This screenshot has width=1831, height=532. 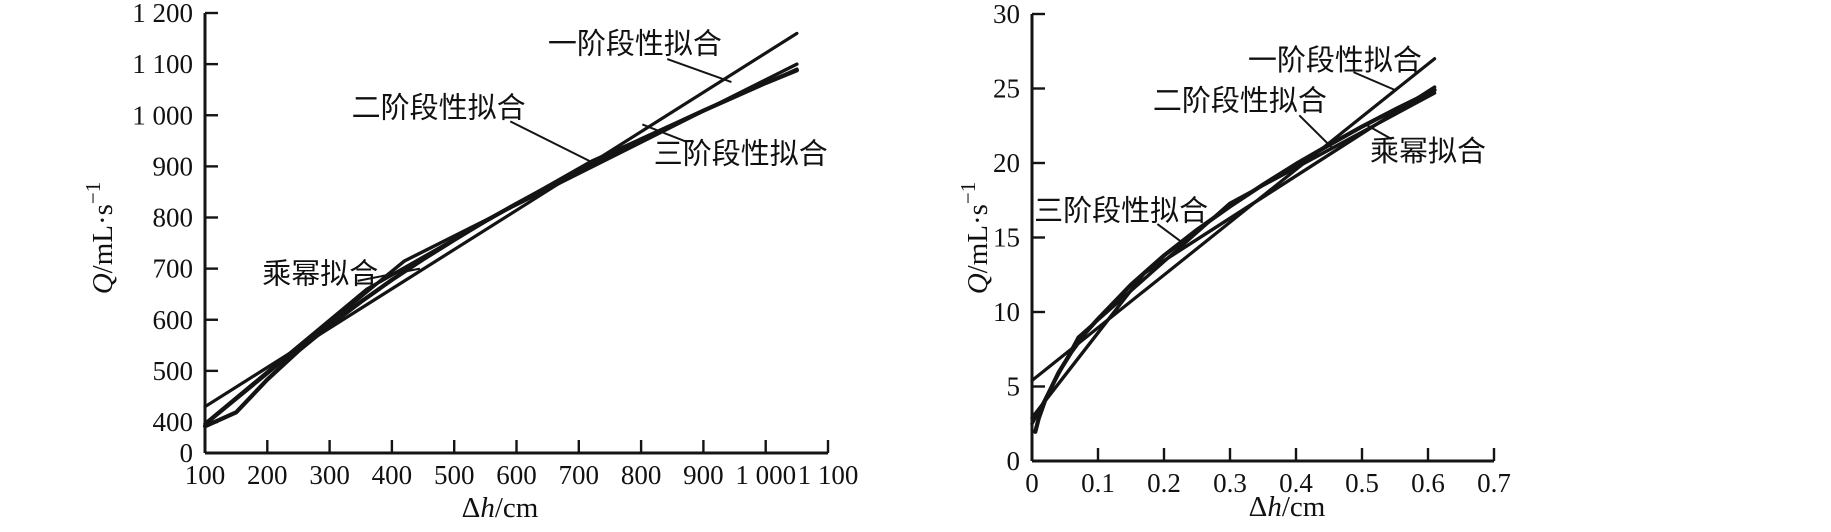 I want to click on y-tick-label: 5, so click(x=1014, y=387).